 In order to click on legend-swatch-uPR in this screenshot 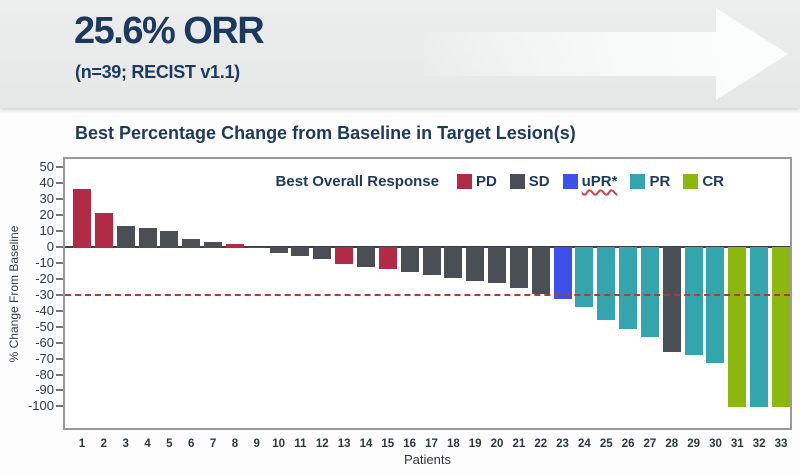, I will do `click(570, 181)`.